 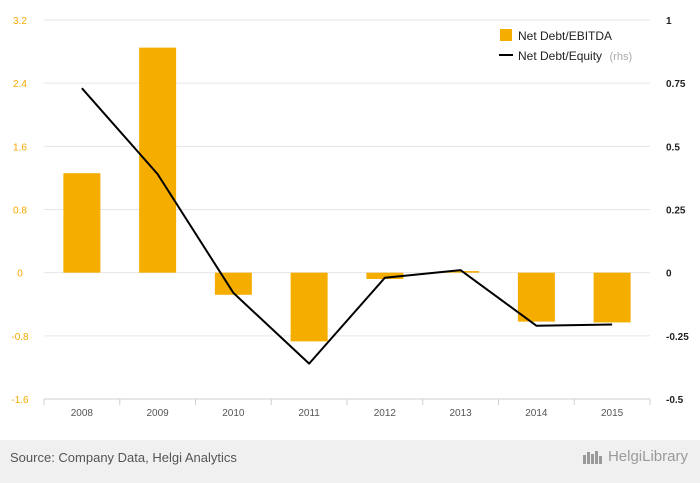 I want to click on x-tick-label: 2011, so click(x=309, y=413).